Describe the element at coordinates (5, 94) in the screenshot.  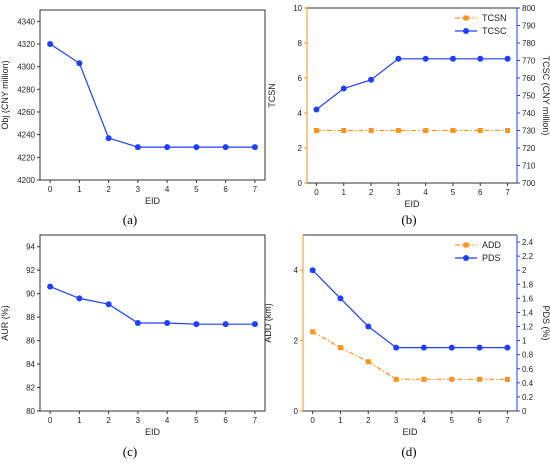
I see `y-axis-label: Obj (CNY million)` at that location.